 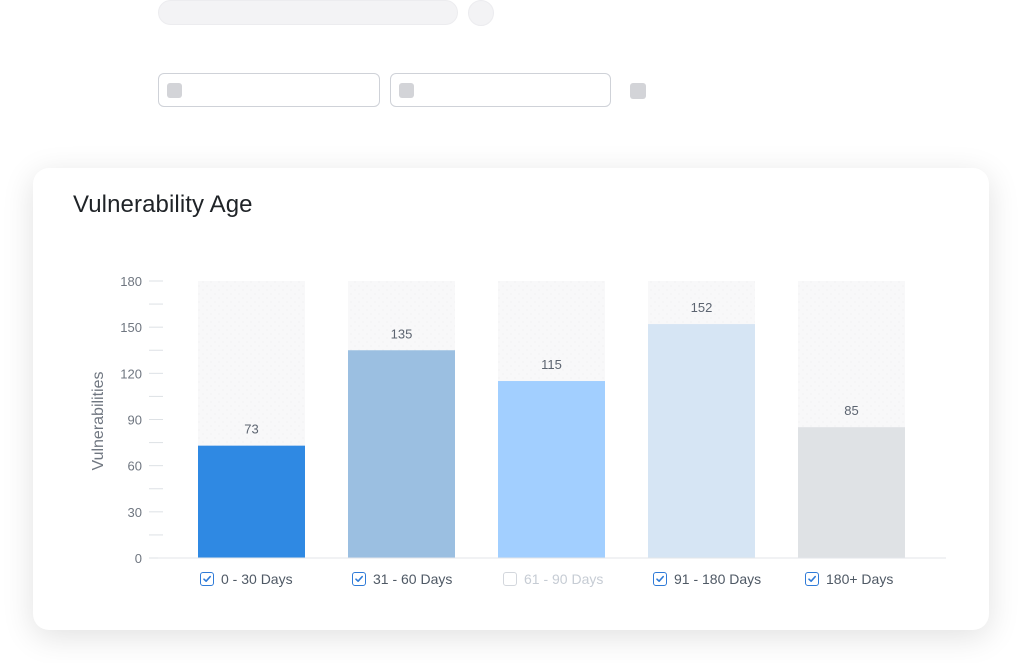 What do you see at coordinates (500, 90) in the screenshot?
I see `filter-input-two` at bounding box center [500, 90].